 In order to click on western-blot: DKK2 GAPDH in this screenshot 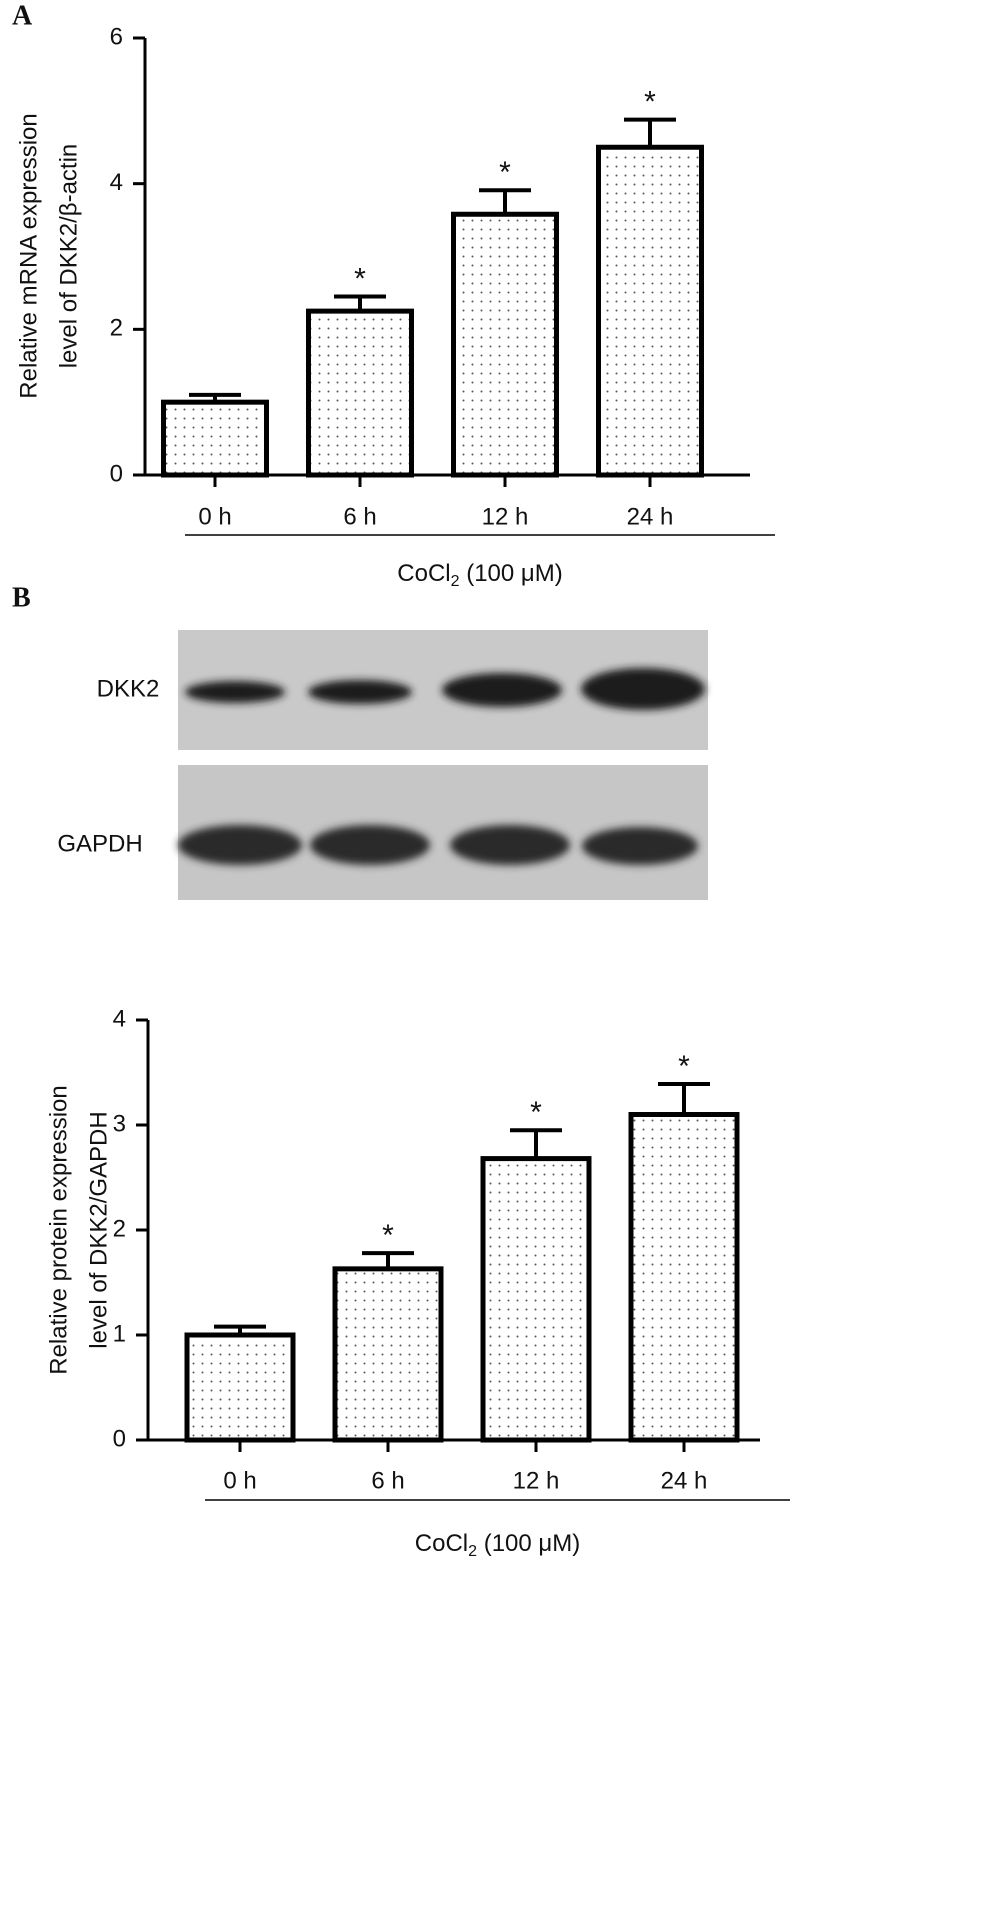, I will do `click(382, 765)`.